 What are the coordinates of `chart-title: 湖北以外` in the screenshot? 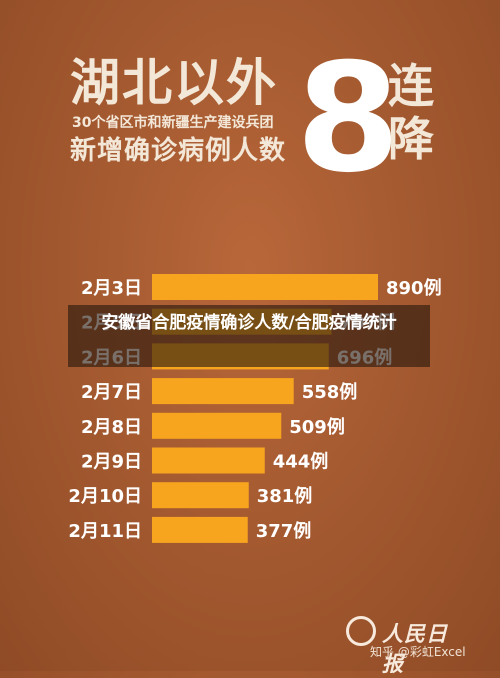 It's located at (174, 83).